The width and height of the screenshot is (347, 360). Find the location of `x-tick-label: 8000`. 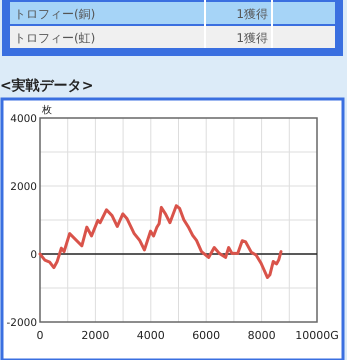

x-tick-label: 8000 is located at coordinates (262, 335).